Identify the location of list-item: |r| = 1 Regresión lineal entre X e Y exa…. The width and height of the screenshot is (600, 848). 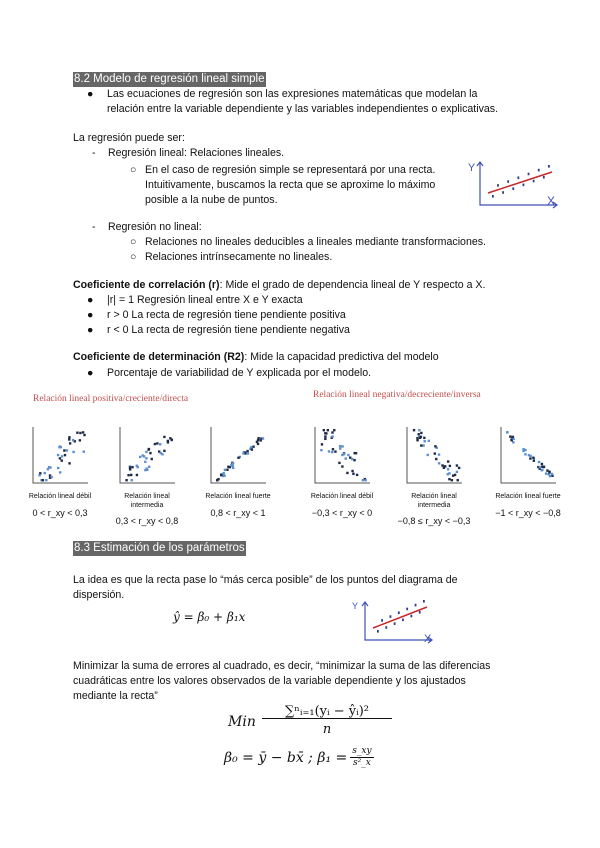
(205, 300).